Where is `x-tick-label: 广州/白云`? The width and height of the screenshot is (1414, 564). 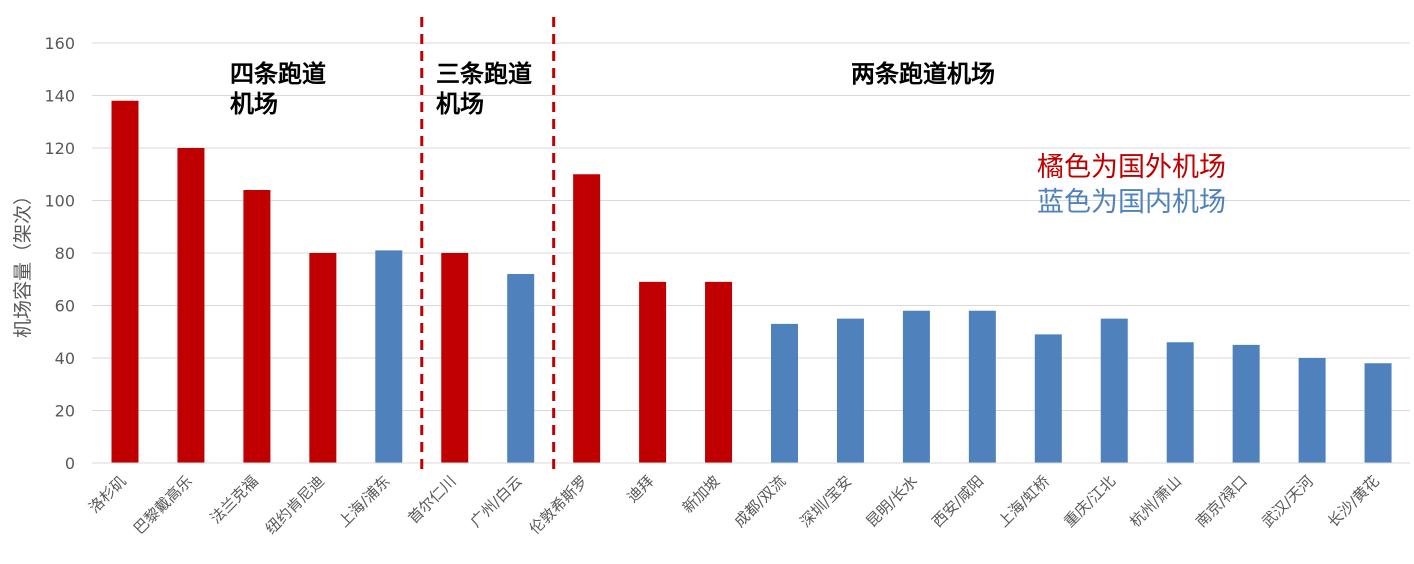 x-tick-label: 广州/白云 is located at coordinates (496, 501).